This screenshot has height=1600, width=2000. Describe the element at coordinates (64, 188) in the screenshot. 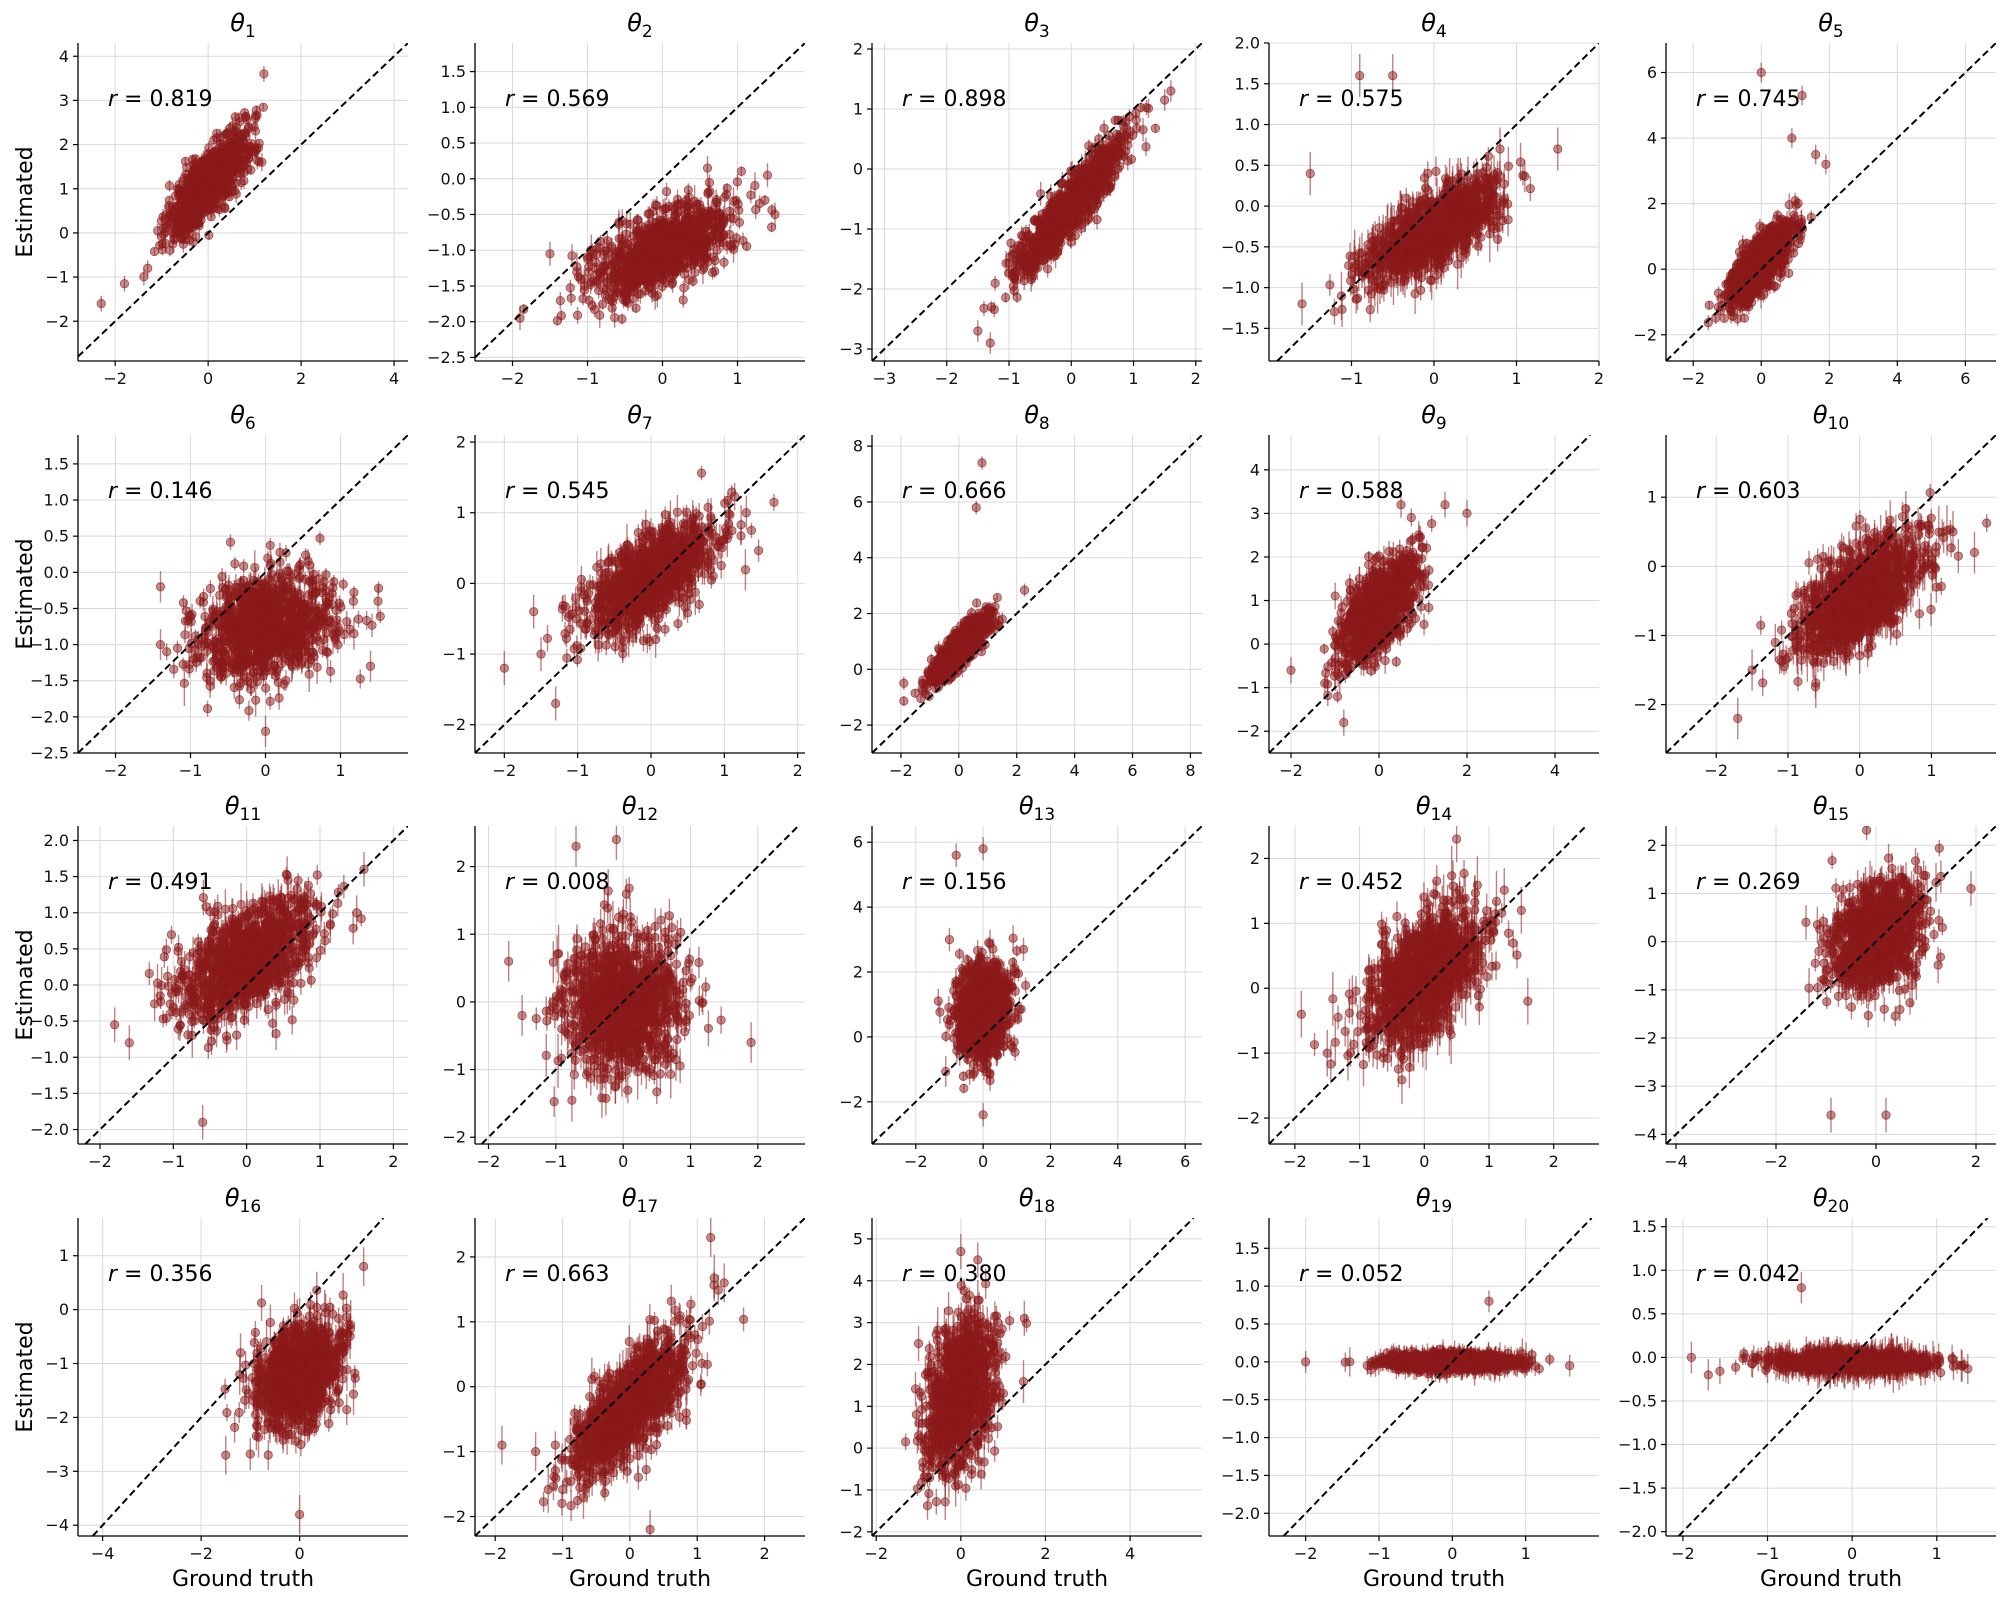

I see `y-tick-label: 1` at that location.